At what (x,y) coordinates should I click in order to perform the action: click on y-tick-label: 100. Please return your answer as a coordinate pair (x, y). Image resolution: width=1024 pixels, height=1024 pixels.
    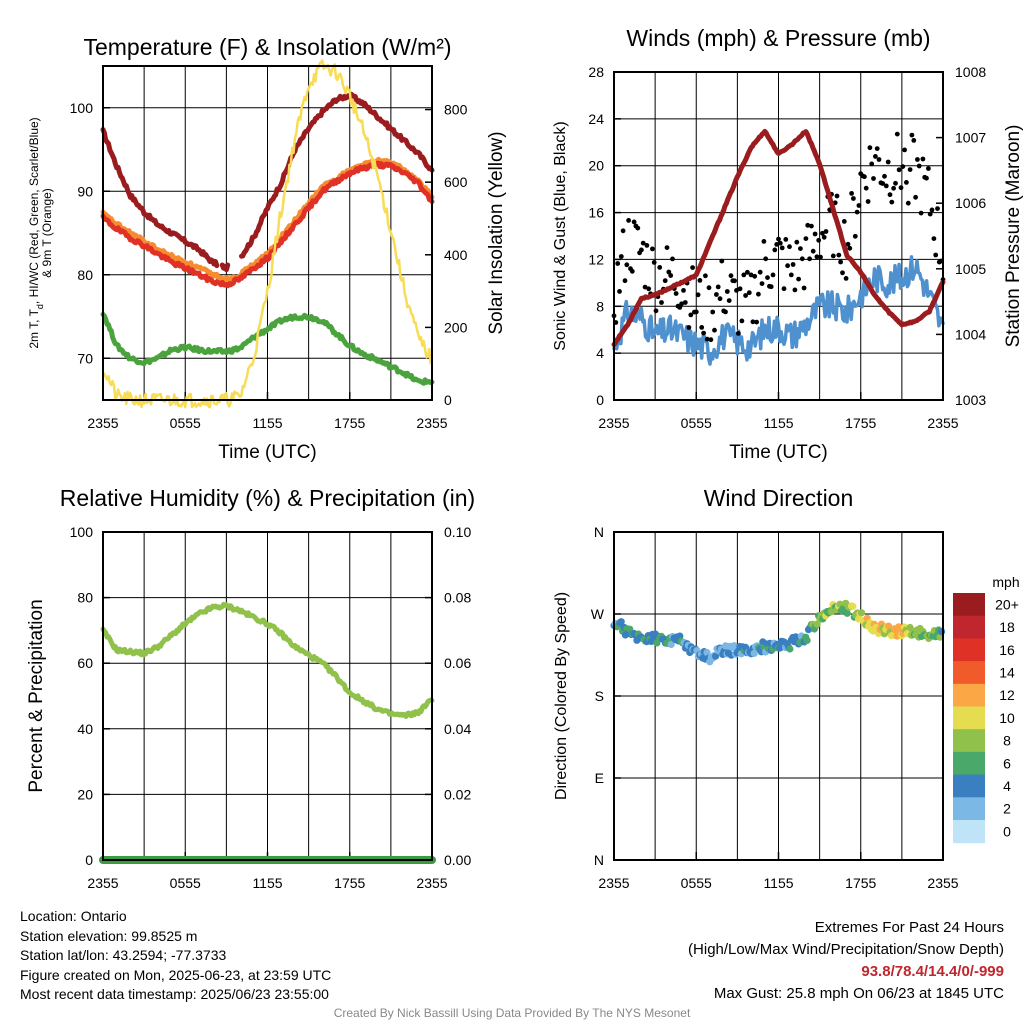
    Looking at the image, I should click on (82, 108).